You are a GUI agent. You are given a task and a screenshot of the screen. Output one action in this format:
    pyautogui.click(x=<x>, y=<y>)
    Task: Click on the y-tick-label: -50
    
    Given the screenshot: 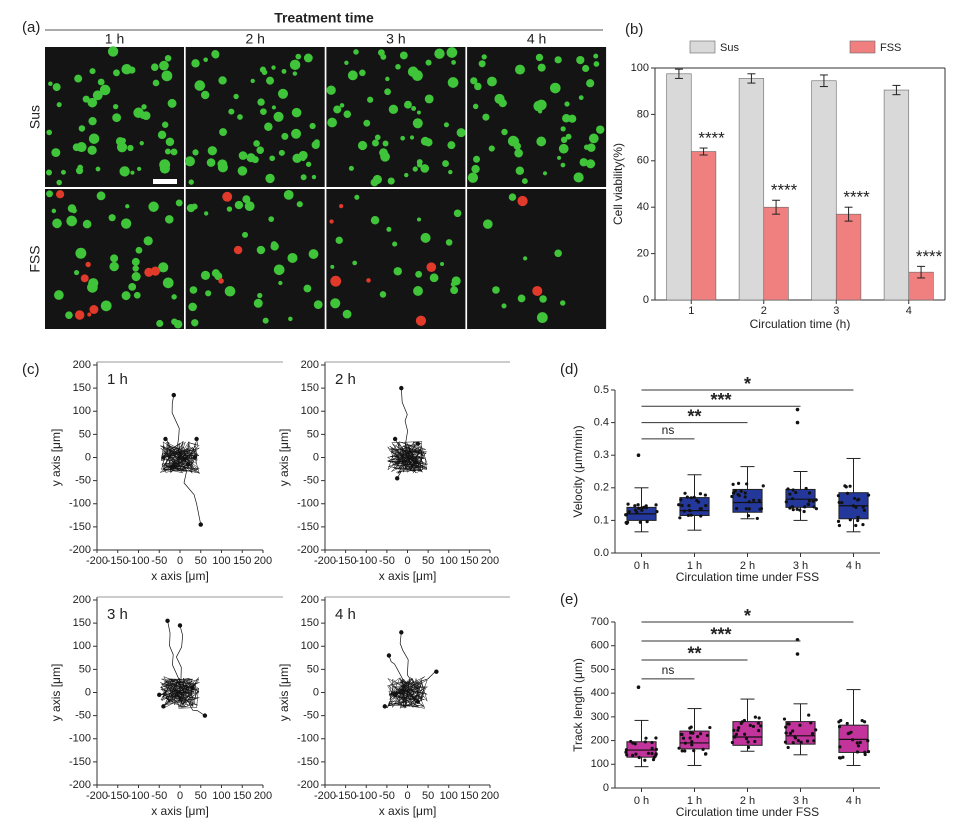 What is the action you would take?
    pyautogui.click(x=83, y=716)
    